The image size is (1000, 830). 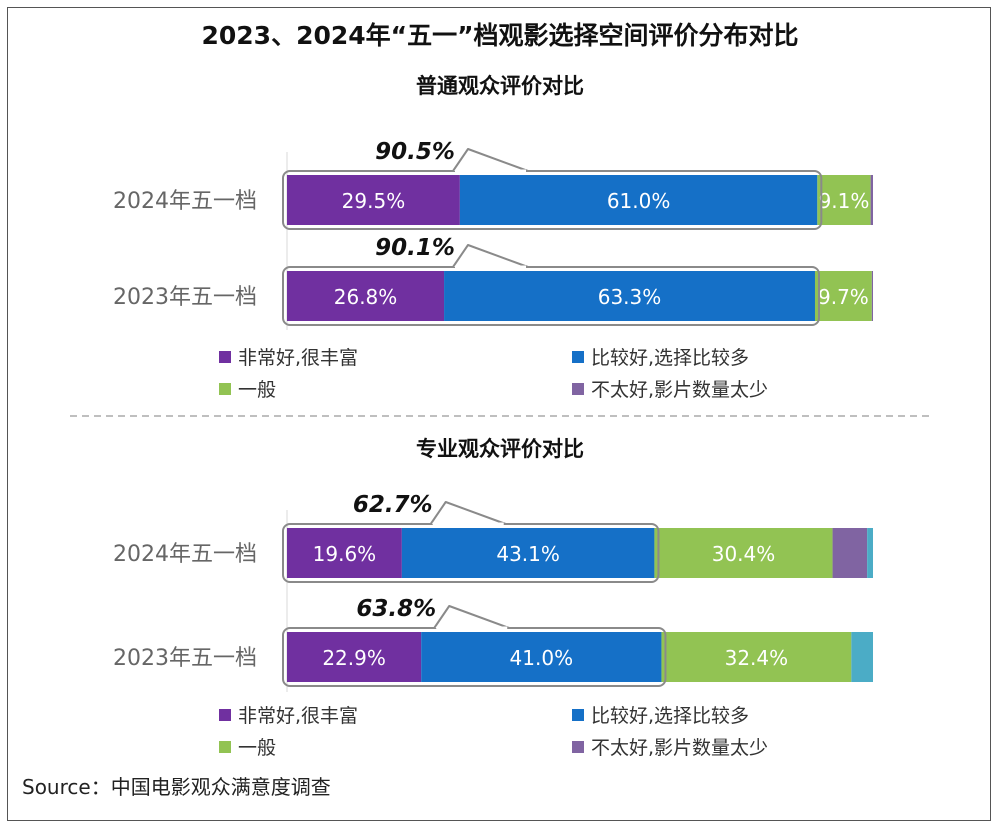 I want to click on data-label: 26.8%, so click(x=366, y=297).